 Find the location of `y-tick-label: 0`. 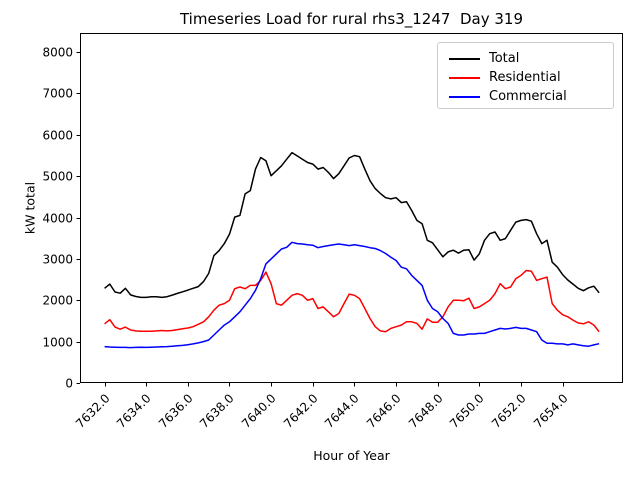

y-tick-label: 0 is located at coordinates (69, 384).